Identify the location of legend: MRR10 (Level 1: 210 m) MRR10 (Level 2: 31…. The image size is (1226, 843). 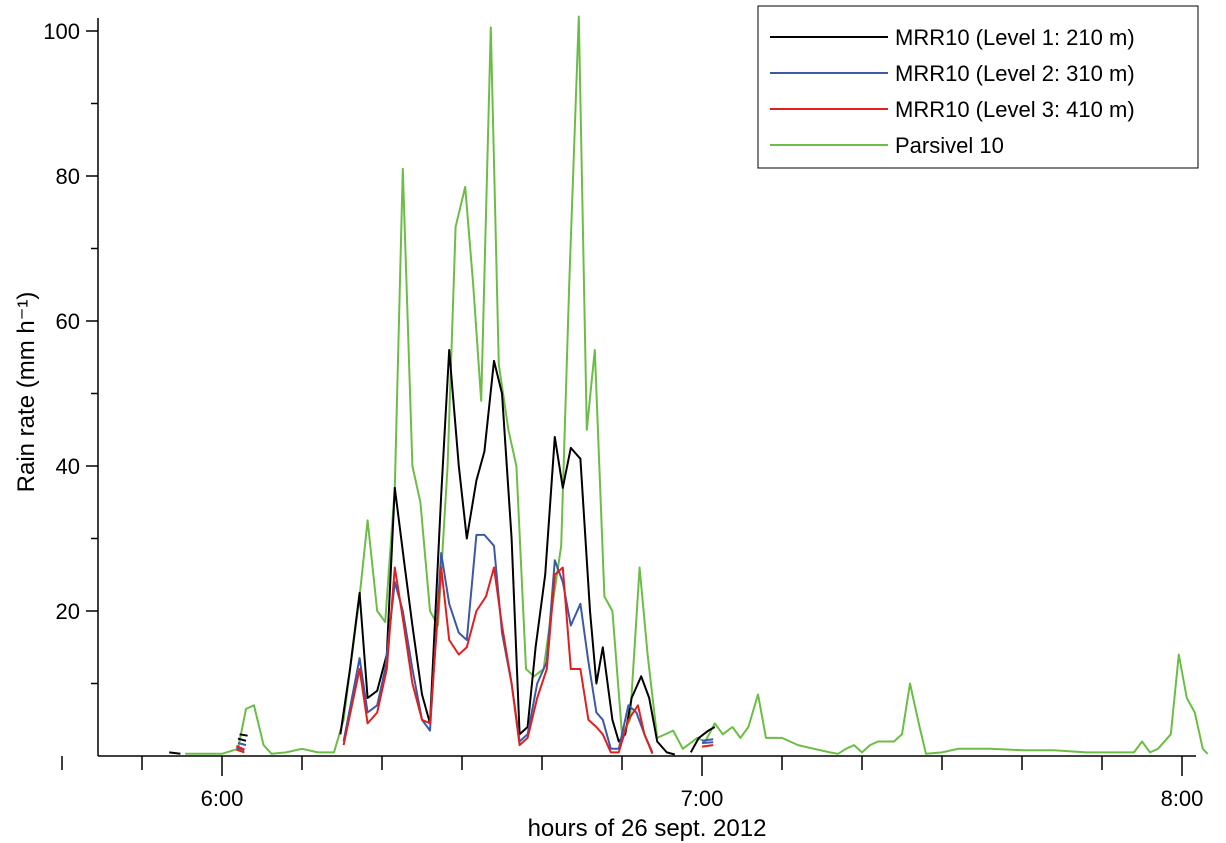
(978, 87).